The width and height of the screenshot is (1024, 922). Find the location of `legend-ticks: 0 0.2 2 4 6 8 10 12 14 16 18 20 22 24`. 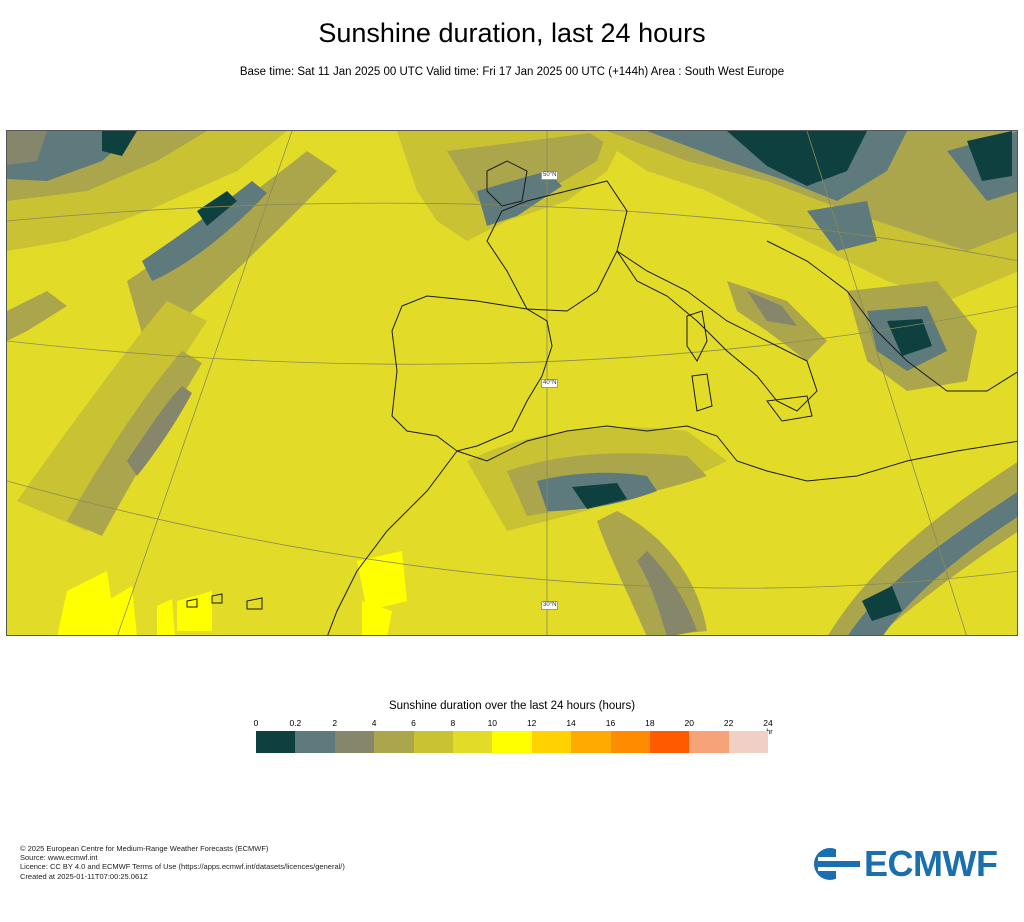

legend-ticks: 0 0.2 2 4 6 8 10 12 14 16 18 20 22 24 is located at coordinates (513, 724).